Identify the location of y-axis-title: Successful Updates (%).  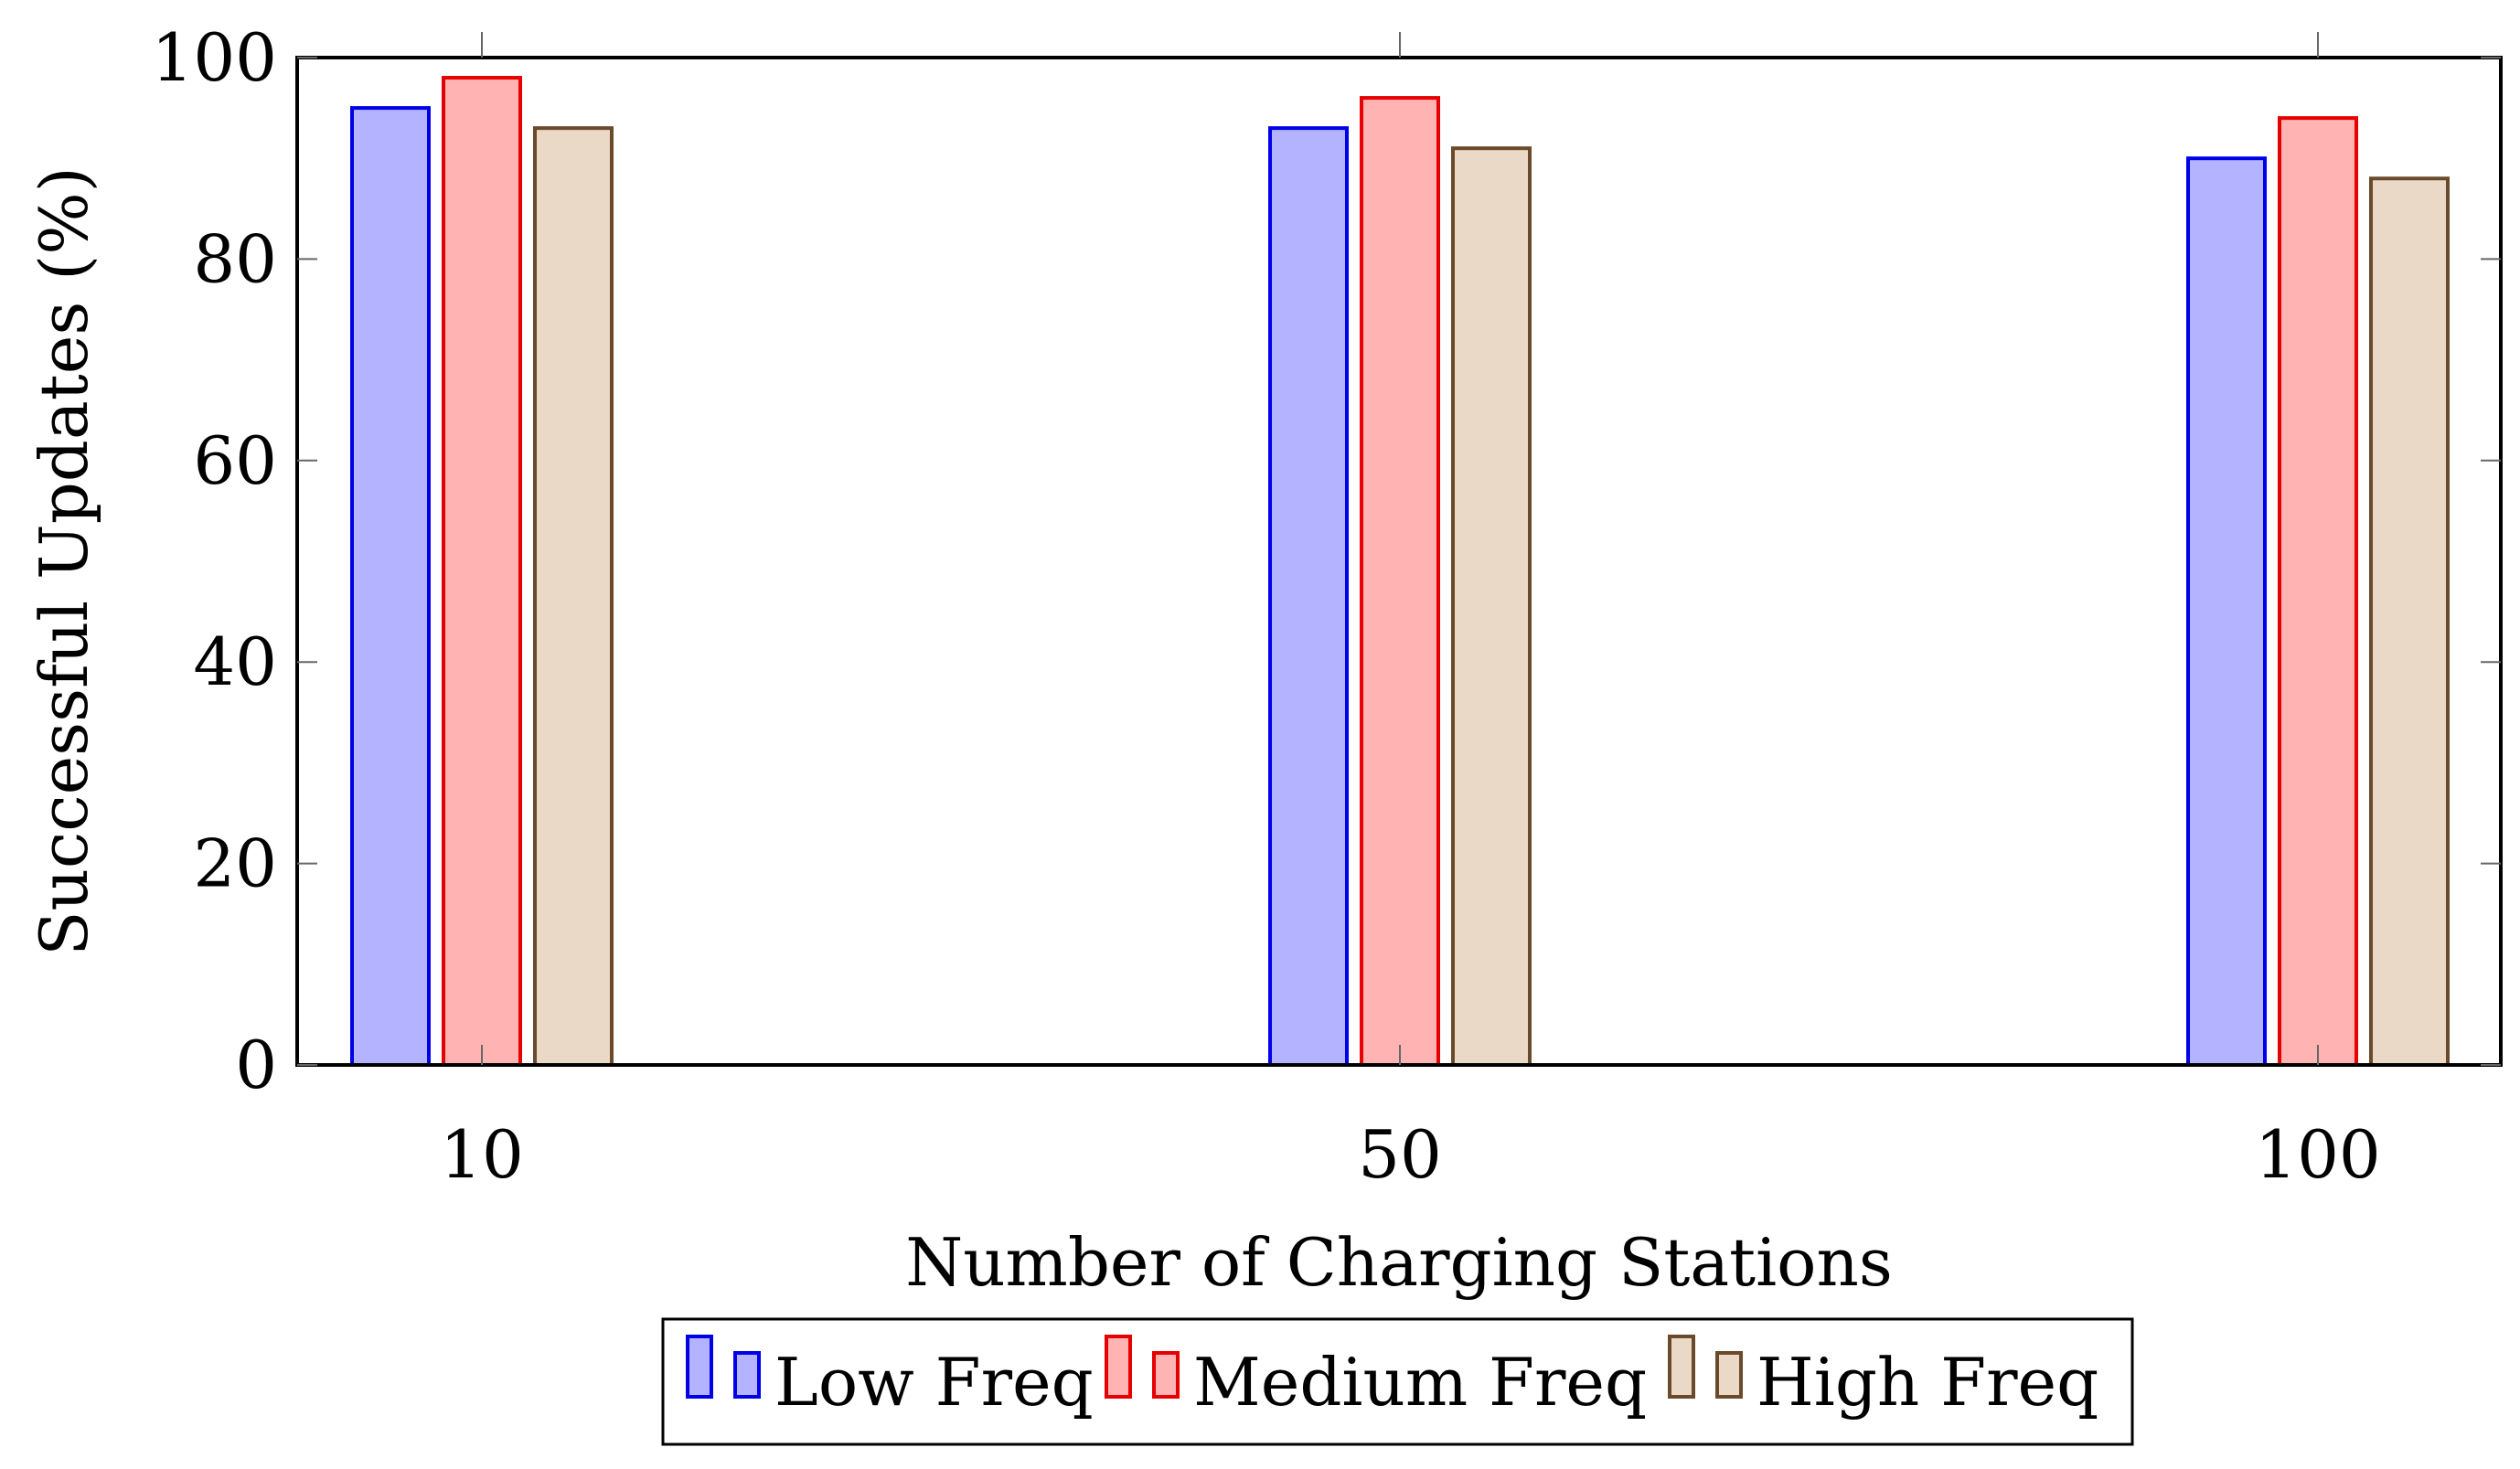
(64, 561).